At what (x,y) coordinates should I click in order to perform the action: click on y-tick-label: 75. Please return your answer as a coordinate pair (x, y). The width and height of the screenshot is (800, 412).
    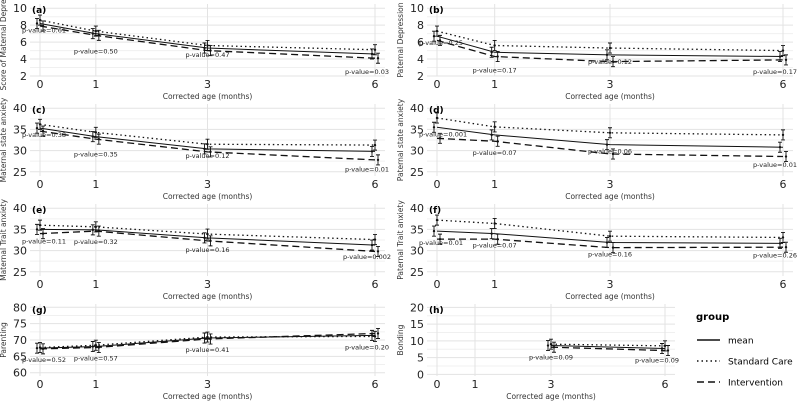
    Looking at the image, I should click on (20, 324).